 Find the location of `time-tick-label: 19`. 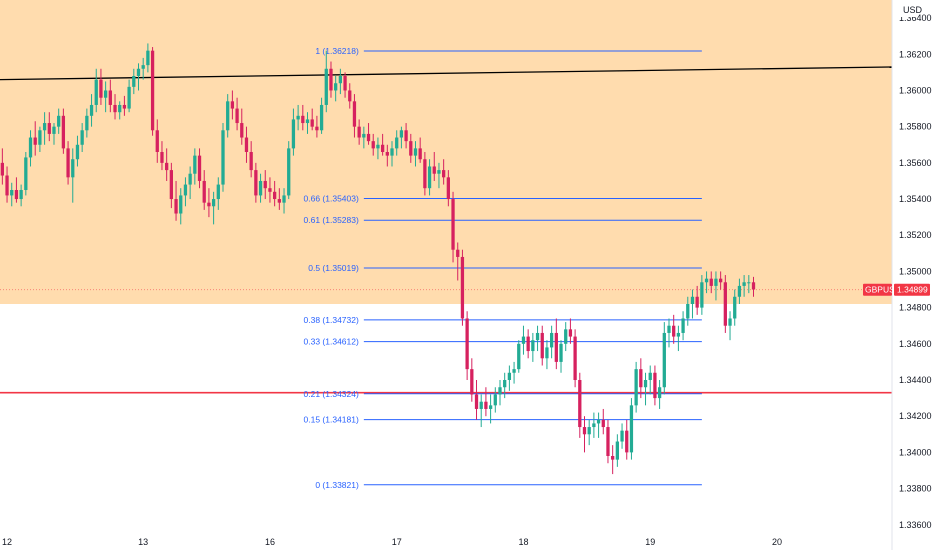

time-tick-label: 19 is located at coordinates (650, 542).